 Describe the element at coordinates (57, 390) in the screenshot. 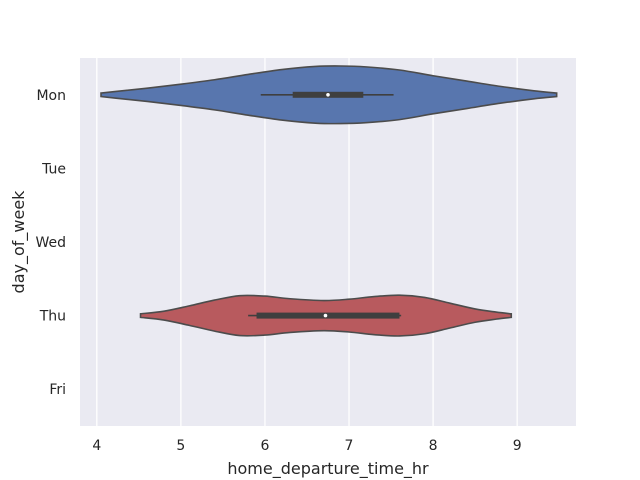

I see `y-tick-label: Fri` at that location.